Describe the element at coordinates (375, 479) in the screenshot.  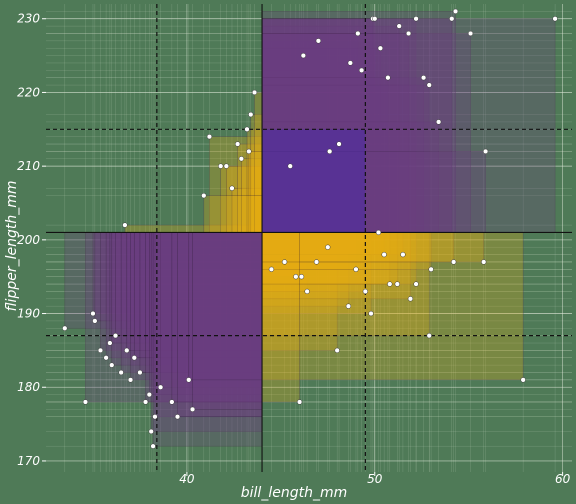
I see `x-axis-ticks: 40 50 60` at that location.